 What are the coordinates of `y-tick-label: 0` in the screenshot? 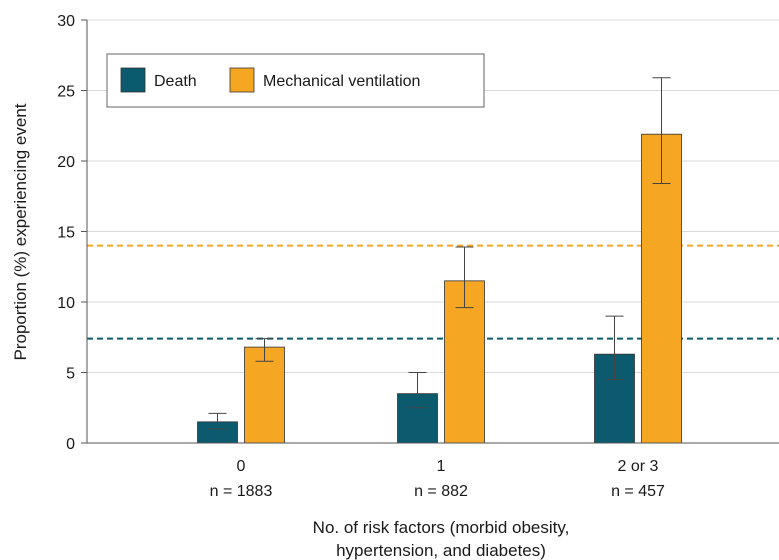 It's located at (70, 444).